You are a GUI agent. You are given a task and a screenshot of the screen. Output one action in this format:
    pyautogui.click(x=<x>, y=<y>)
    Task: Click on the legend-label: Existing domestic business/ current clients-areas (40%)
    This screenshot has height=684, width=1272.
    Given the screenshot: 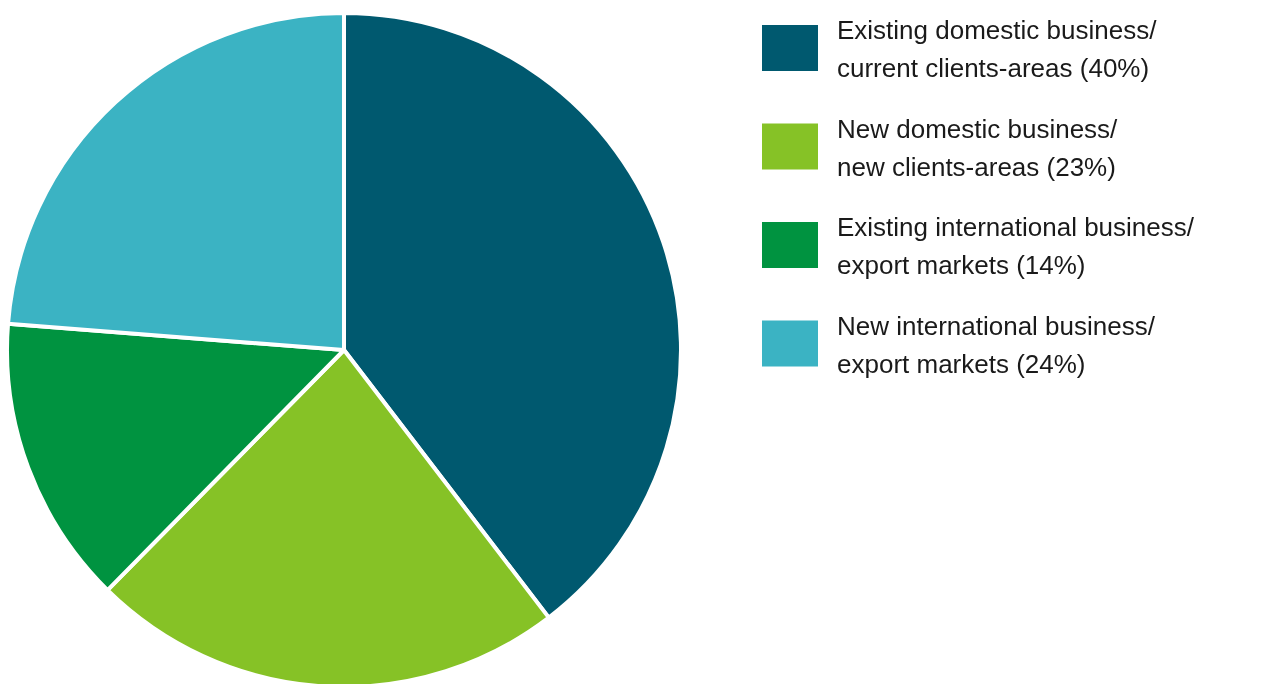 What is the action you would take?
    pyautogui.click(x=997, y=49)
    